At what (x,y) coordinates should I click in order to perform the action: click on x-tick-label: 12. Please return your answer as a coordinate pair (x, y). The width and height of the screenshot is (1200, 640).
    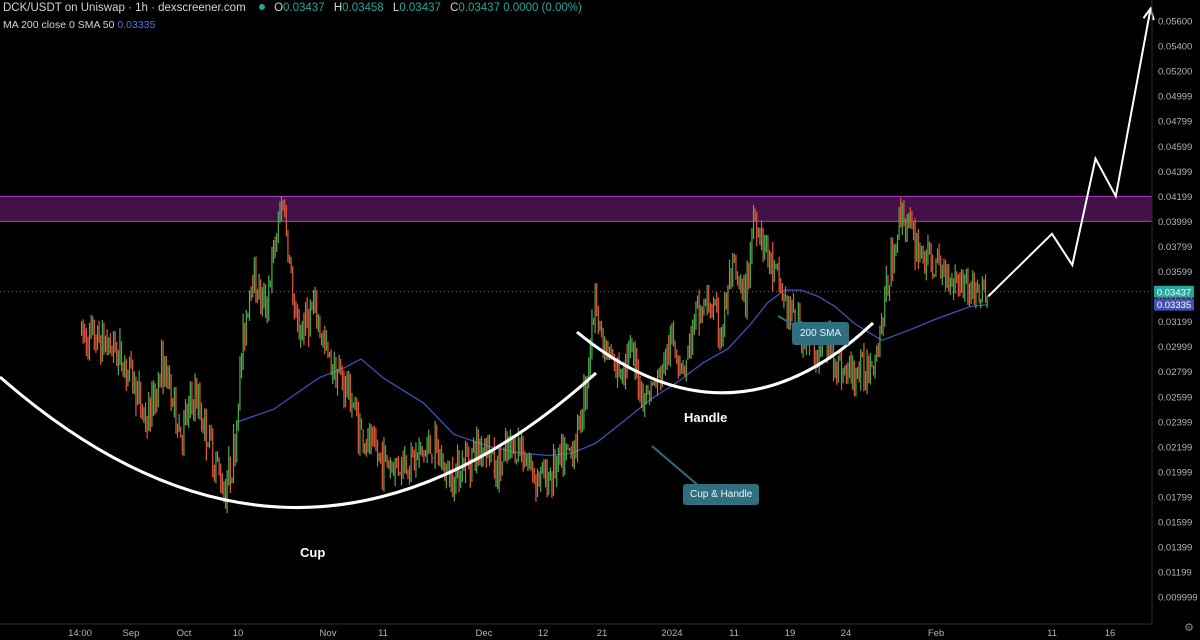
    Looking at the image, I should click on (543, 633).